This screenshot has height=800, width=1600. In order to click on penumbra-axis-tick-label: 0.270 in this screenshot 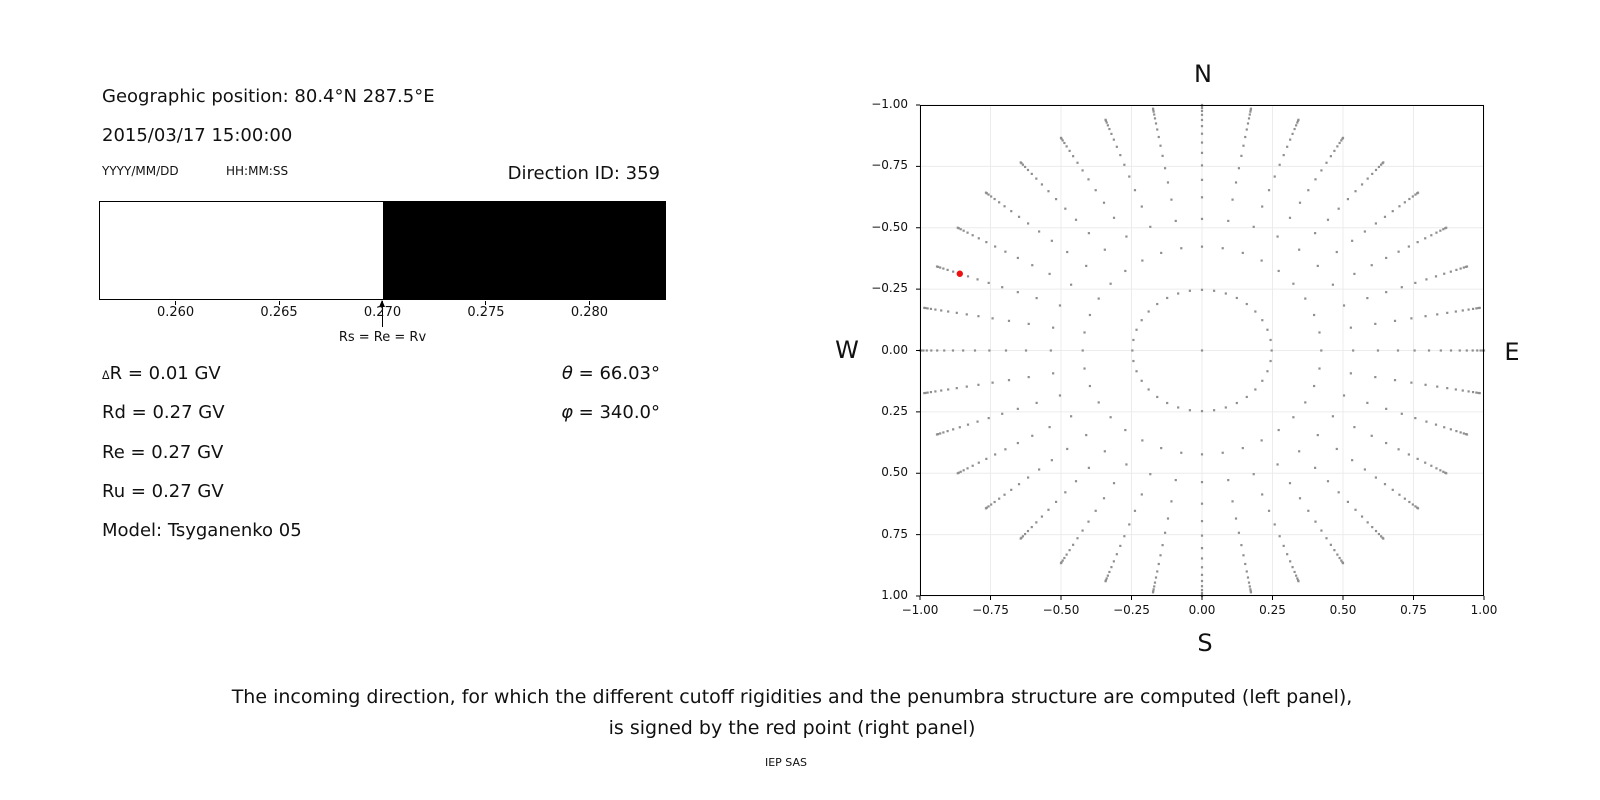, I will do `click(382, 312)`.